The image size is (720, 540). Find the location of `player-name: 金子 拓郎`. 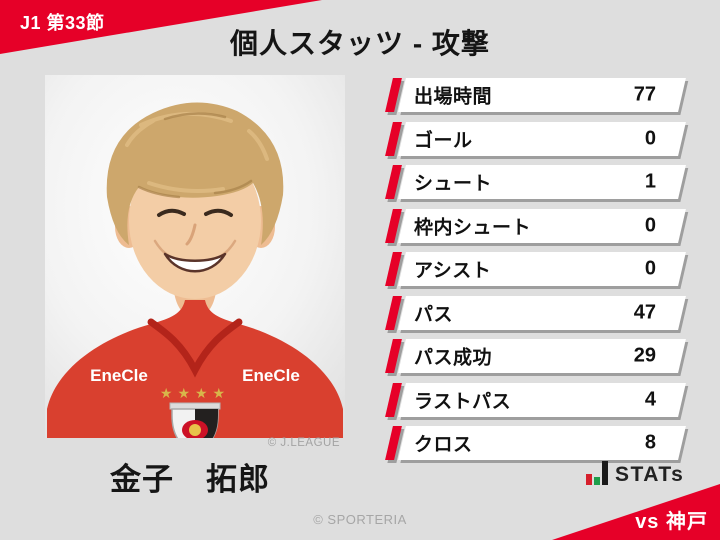

player-name: 金子 拓郎 is located at coordinates (190, 479).